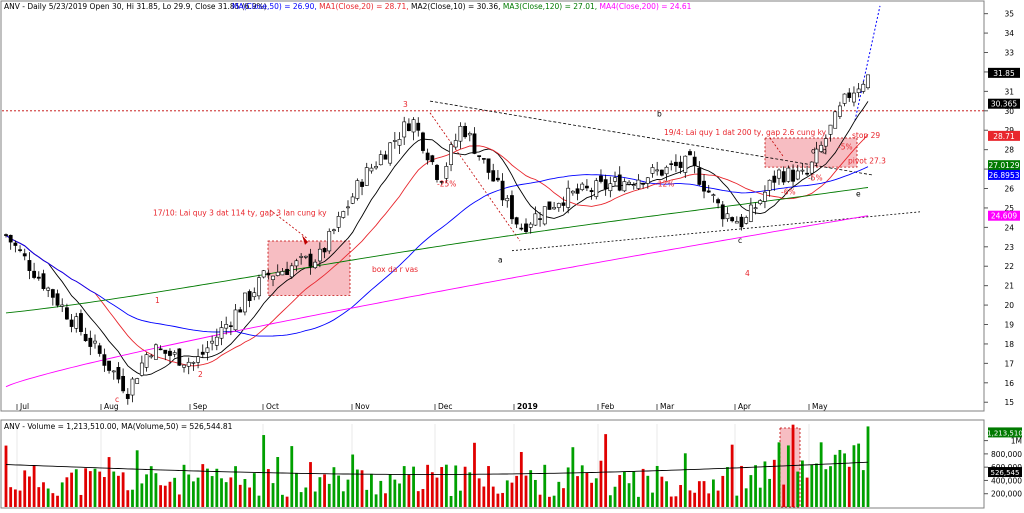 Image resolution: width=1024 pixels, height=513 pixels. What do you see at coordinates (362, 406) in the screenshot?
I see `x-tick-label: Nov` at bounding box center [362, 406].